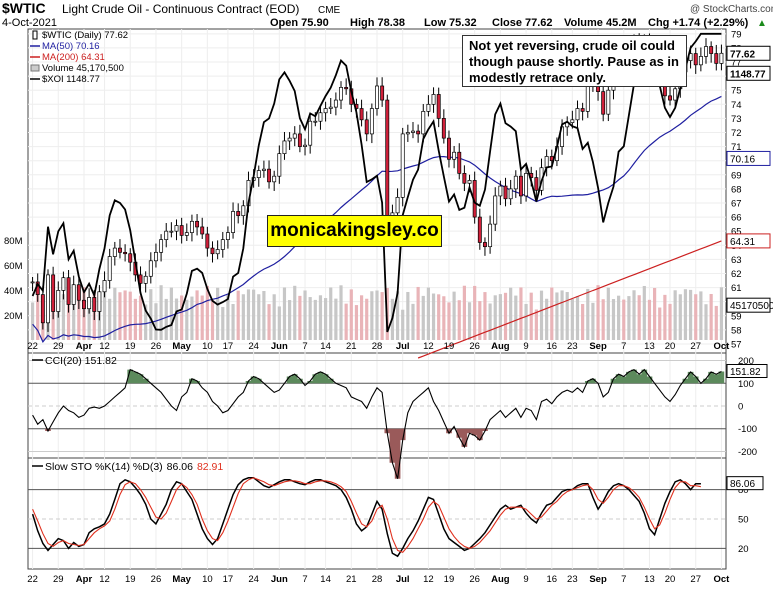 This screenshot has height=589, width=773. What do you see at coordinates (329, 10) in the screenshot?
I see `exchange-label: CME` at bounding box center [329, 10].